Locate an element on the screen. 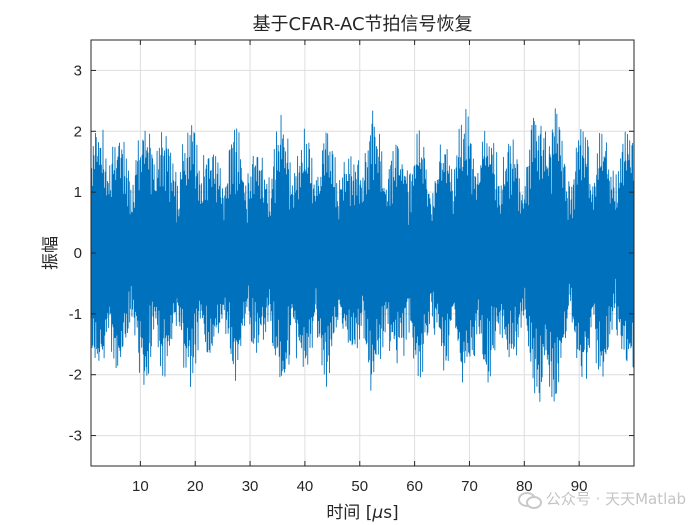  x-axis-title-text: 时间 [ is located at coordinates (349, 513).